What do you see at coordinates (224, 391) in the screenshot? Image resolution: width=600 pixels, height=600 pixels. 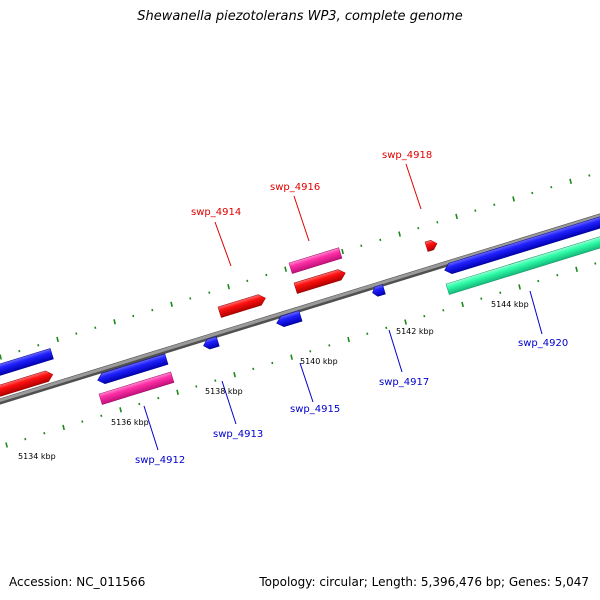 I see `kbp-label: 5138 kbp` at bounding box center [224, 391].